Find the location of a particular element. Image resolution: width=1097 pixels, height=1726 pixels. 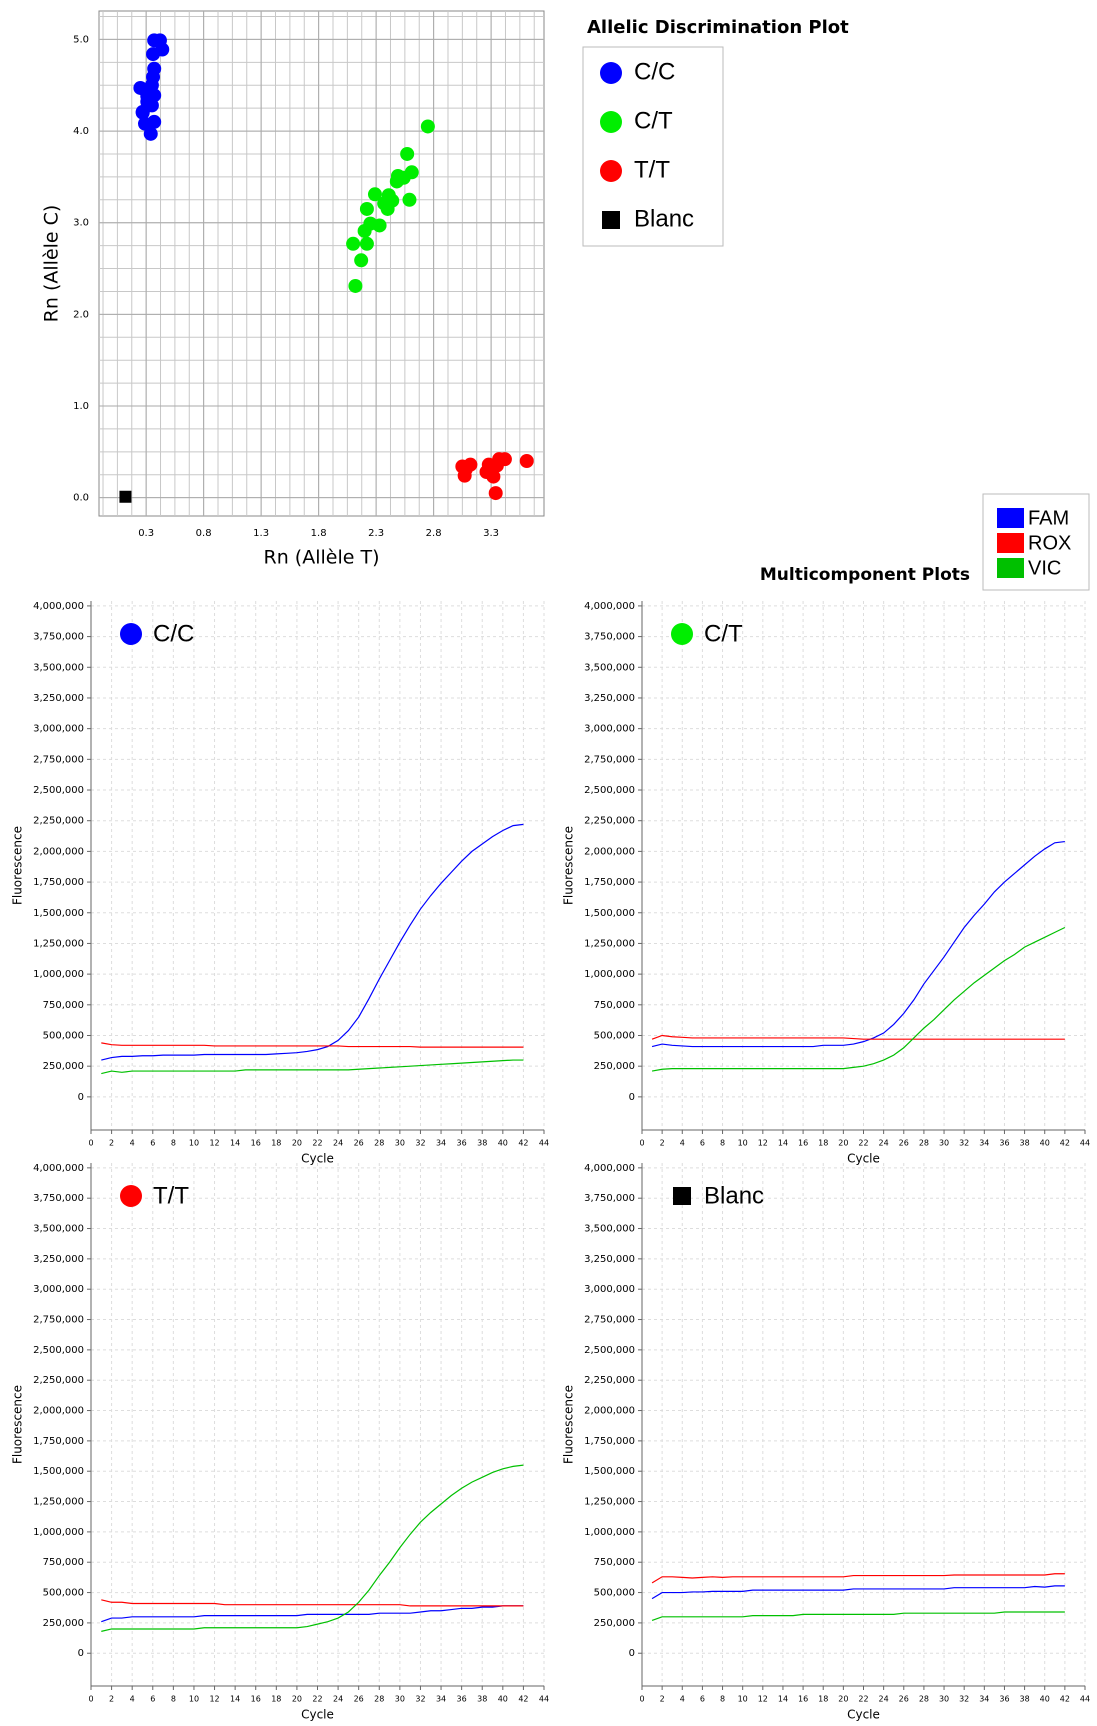

y-tick-label: 3.0 is located at coordinates (81, 223).